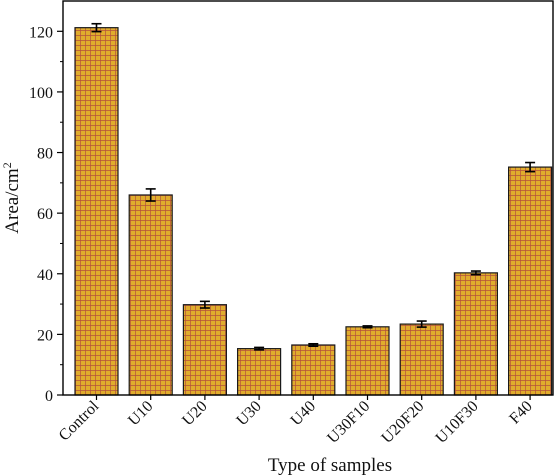 This screenshot has width=555, height=476. What do you see at coordinates (521, 413) in the screenshot?
I see `x-tick-label-f40: F40` at bounding box center [521, 413].